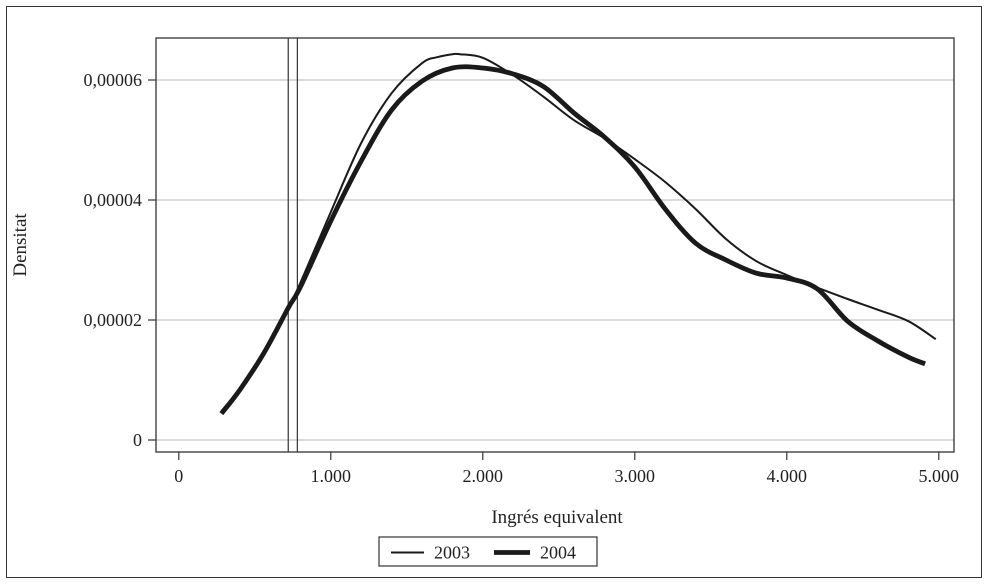  Describe the element at coordinates (178, 476) in the screenshot. I see `x-tick-label: 0` at that location.